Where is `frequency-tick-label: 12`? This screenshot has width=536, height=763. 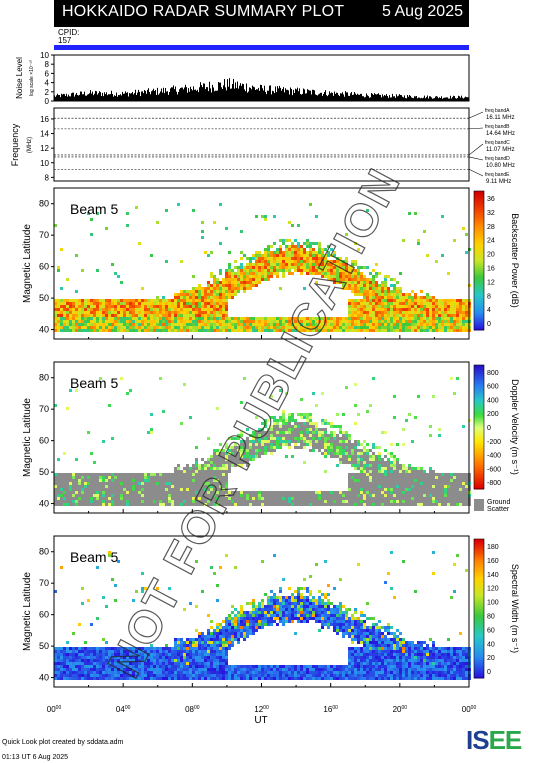
frequency-tick-label: 12 is located at coordinates (44, 148).